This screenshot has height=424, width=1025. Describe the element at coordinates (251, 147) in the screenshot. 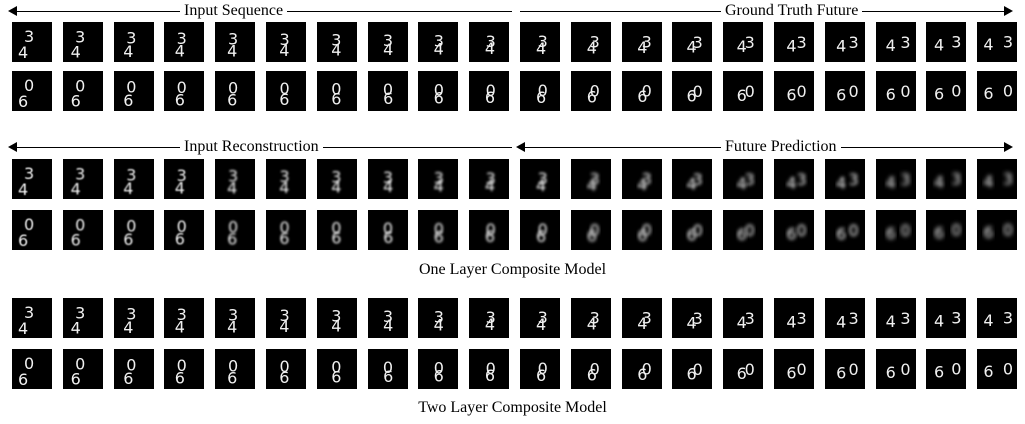

I see `input-reconstruction-label: Input Reconstruction` at that location.